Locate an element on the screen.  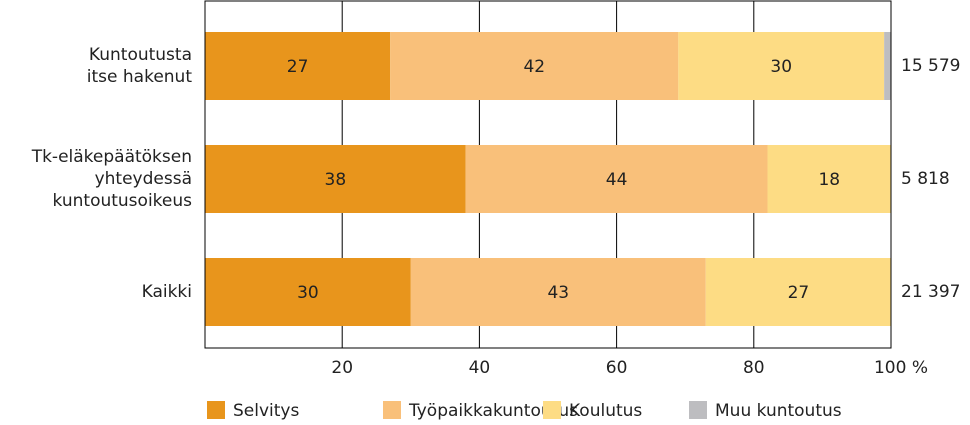
value-label: 38 is located at coordinates (336, 180).